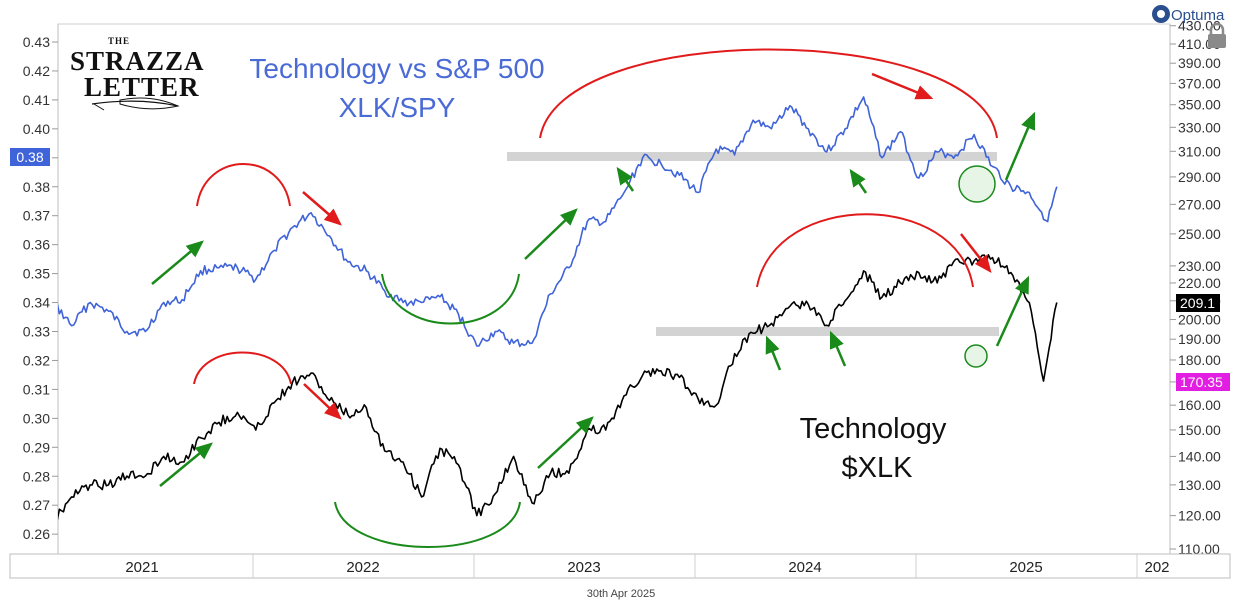 This screenshot has width=1238, height=612. Describe the element at coordinates (1199, 516) in the screenshot. I see `right-tick-label: 120.00` at that location.